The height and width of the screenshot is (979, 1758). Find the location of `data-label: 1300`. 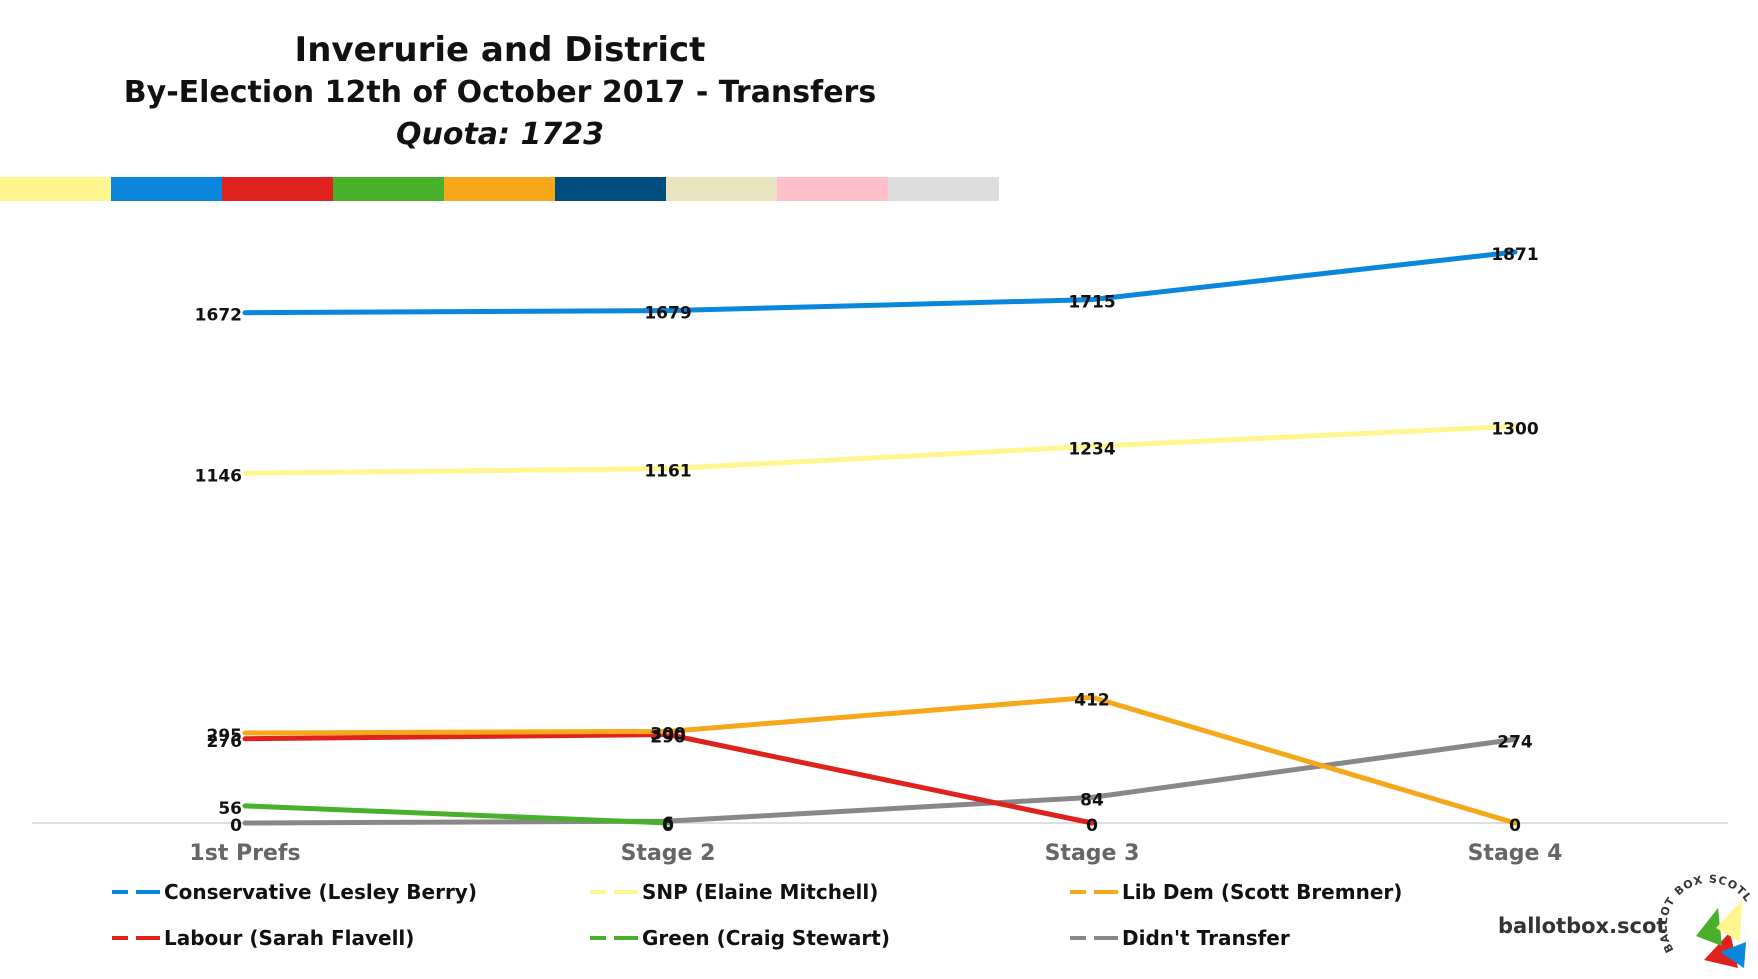

data-label: 1300 is located at coordinates (1514, 429).